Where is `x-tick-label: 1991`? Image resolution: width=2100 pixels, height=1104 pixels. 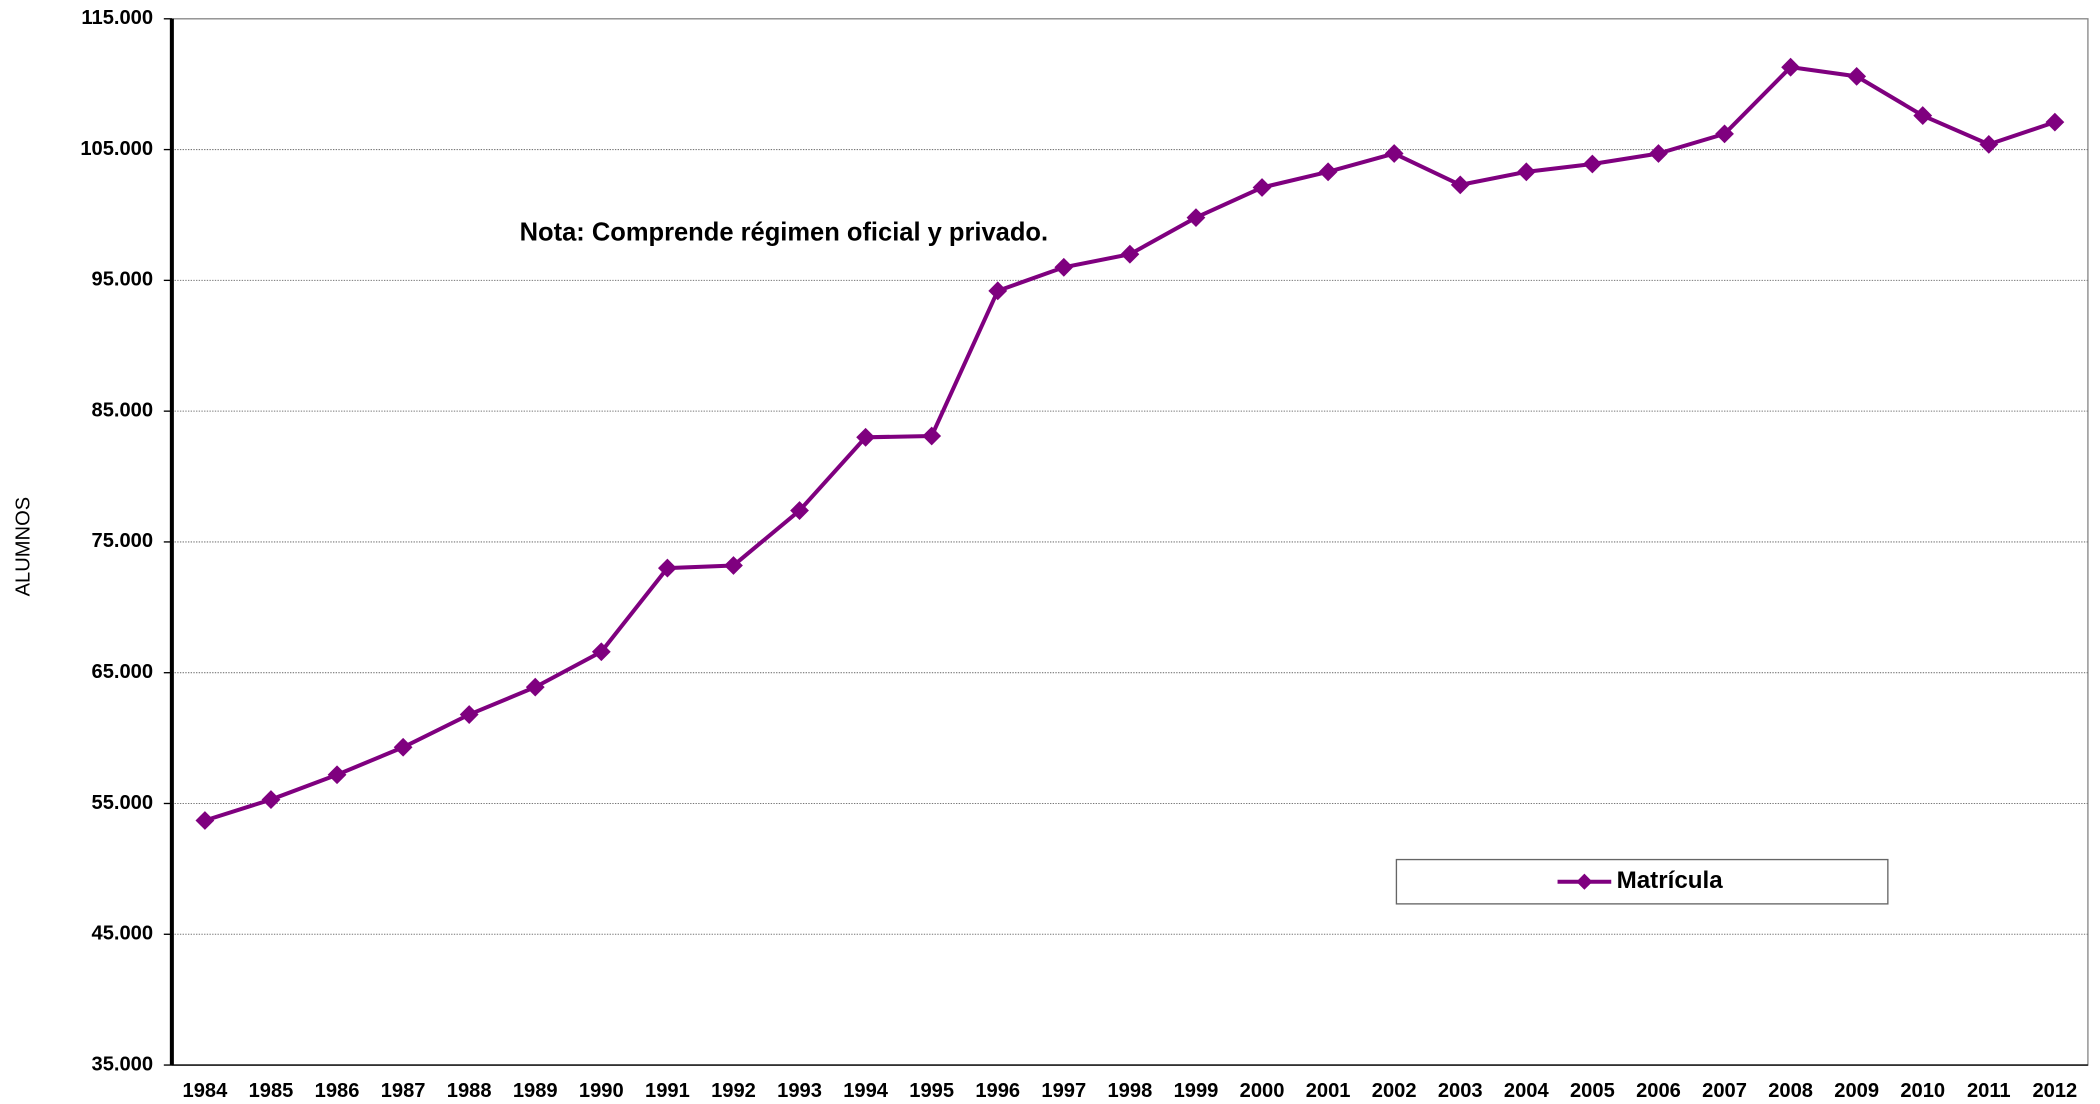 x-tick-label: 1991 is located at coordinates (667, 1091).